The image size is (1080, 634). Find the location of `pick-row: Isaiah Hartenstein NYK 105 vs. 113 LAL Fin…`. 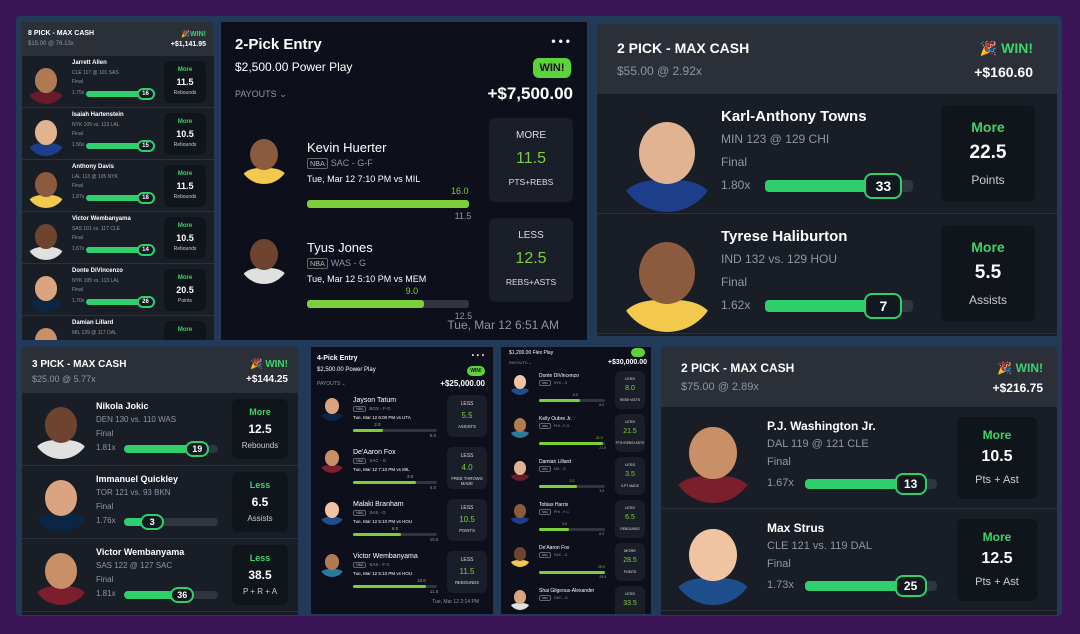

pick-row: Isaiah Hartenstein NYK 105 vs. 113 LAL Fin… is located at coordinates (118, 134).